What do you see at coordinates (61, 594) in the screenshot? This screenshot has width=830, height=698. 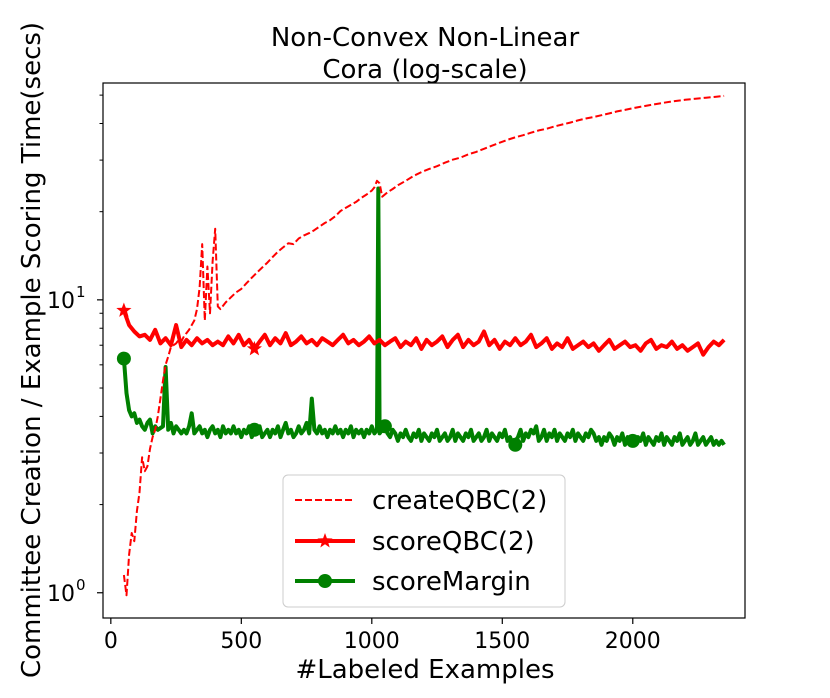 I see `y-tick-label-0: 10` at bounding box center [61, 594].